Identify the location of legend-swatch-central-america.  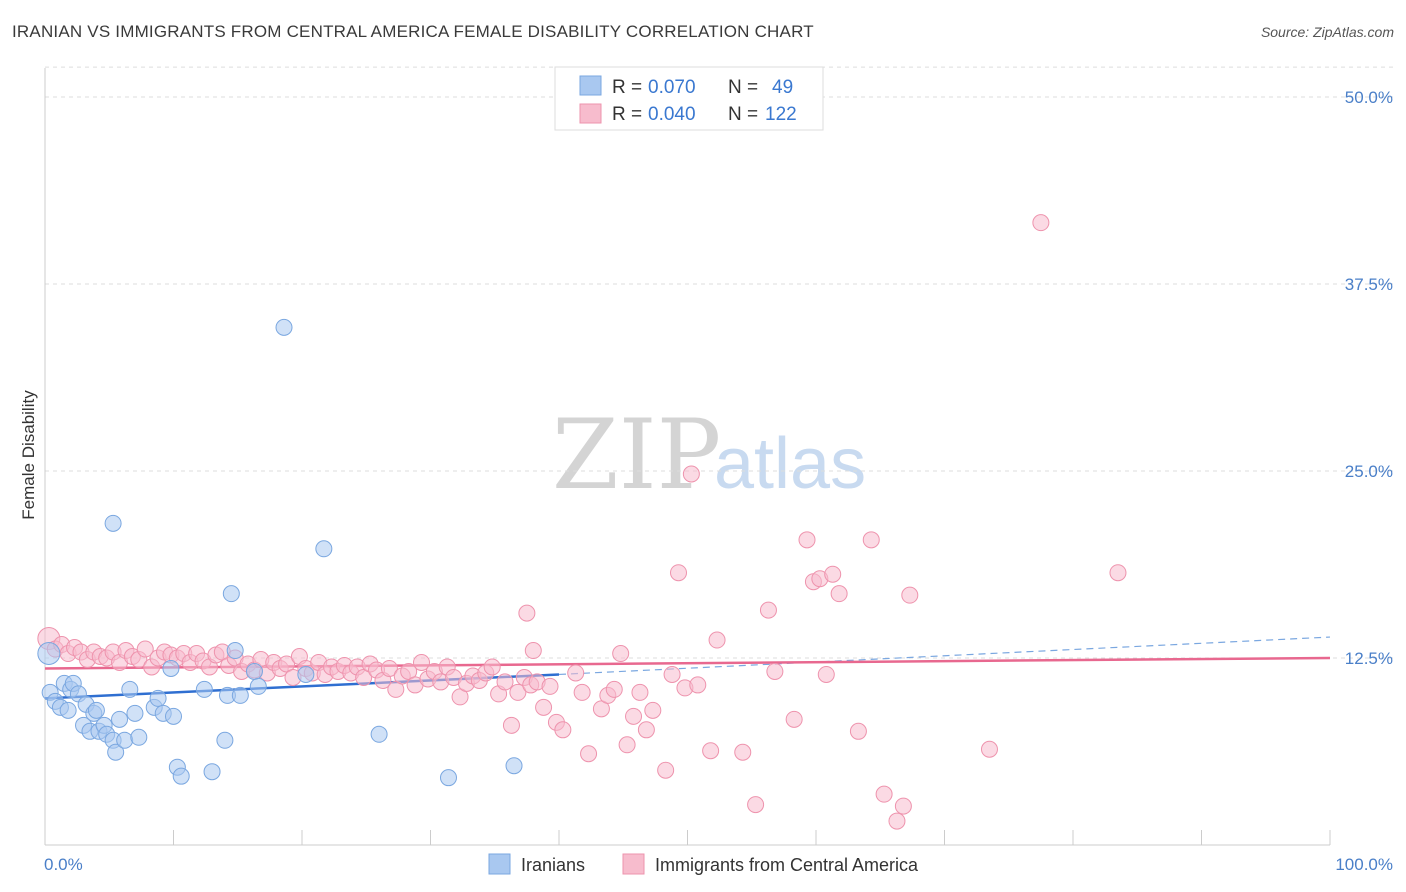
(590, 113).